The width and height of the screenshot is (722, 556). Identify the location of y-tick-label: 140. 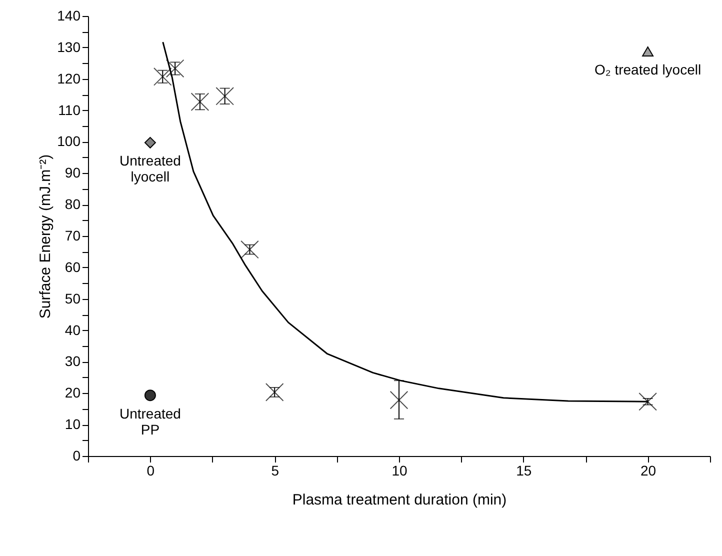
(69, 16).